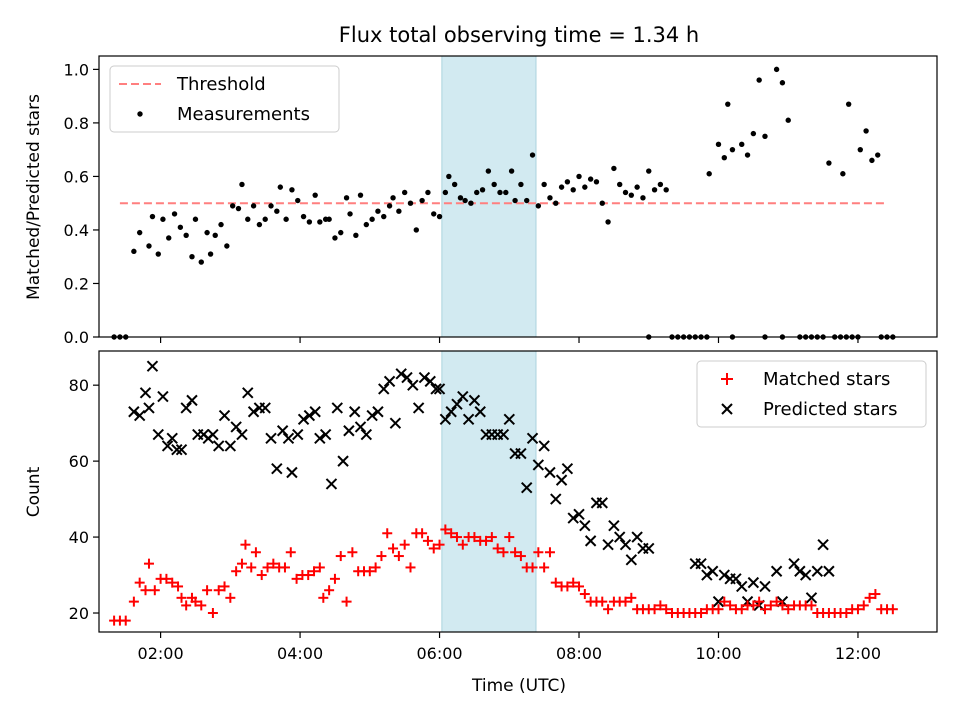  I want to click on top-legend: Threshold Measurements, so click(224, 99).